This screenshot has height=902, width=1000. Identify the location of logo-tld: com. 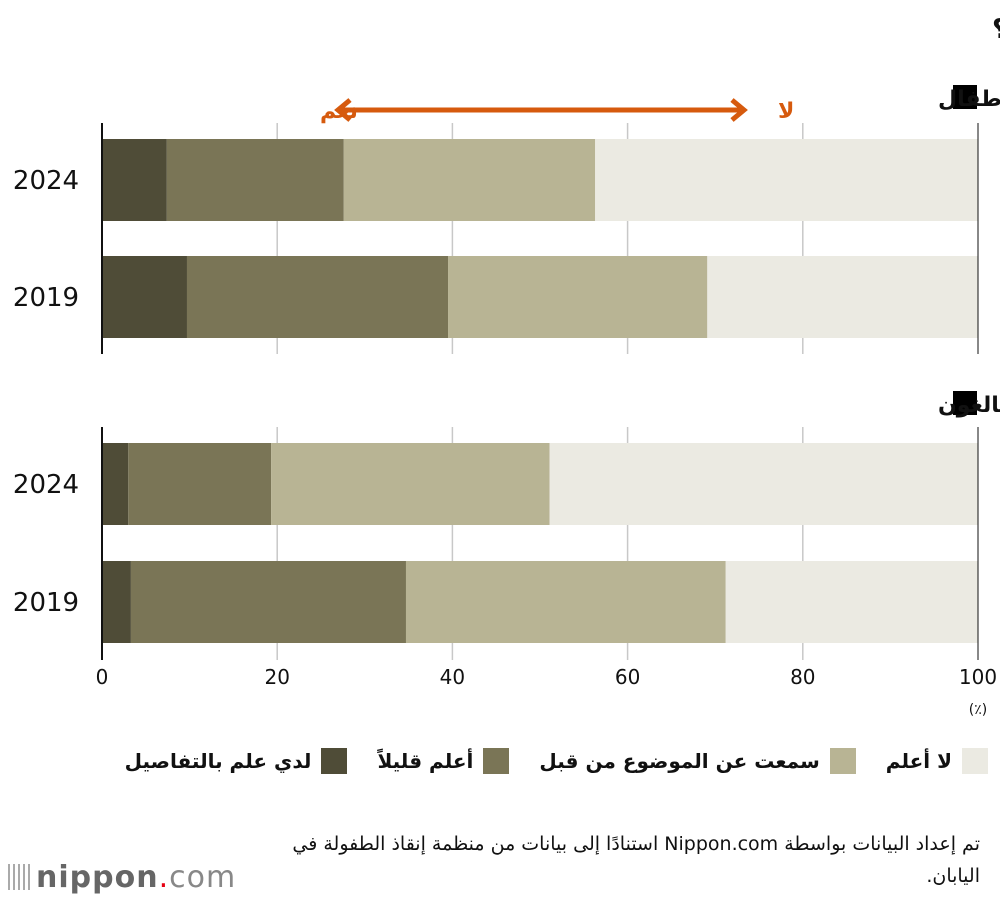
(203, 877).